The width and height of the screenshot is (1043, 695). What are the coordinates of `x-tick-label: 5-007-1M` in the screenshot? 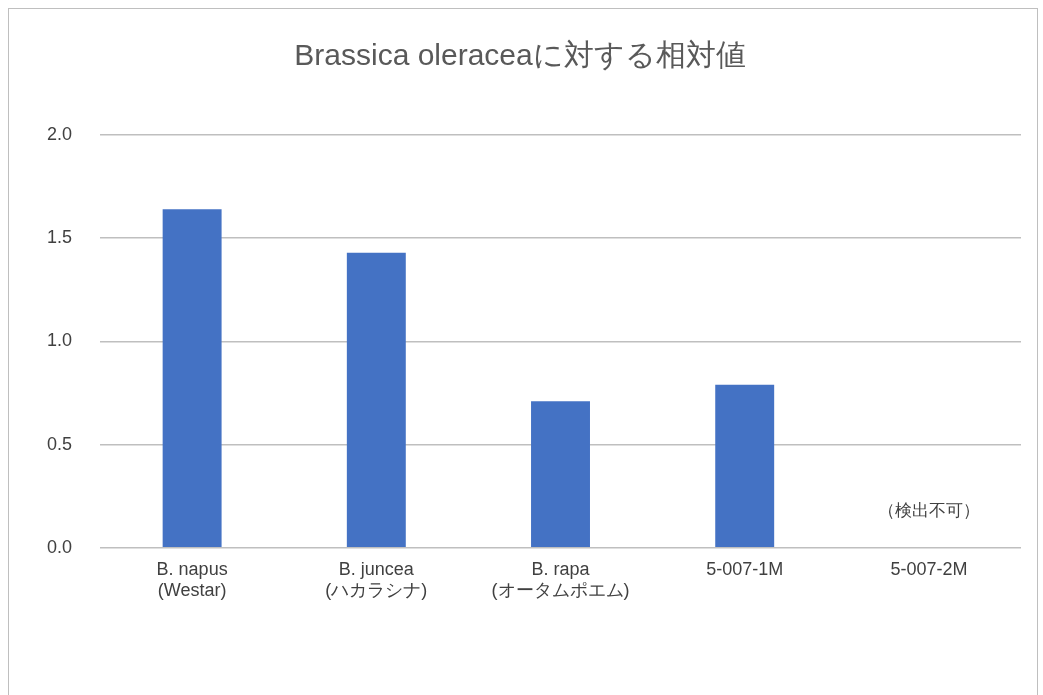 It's located at (745, 568).